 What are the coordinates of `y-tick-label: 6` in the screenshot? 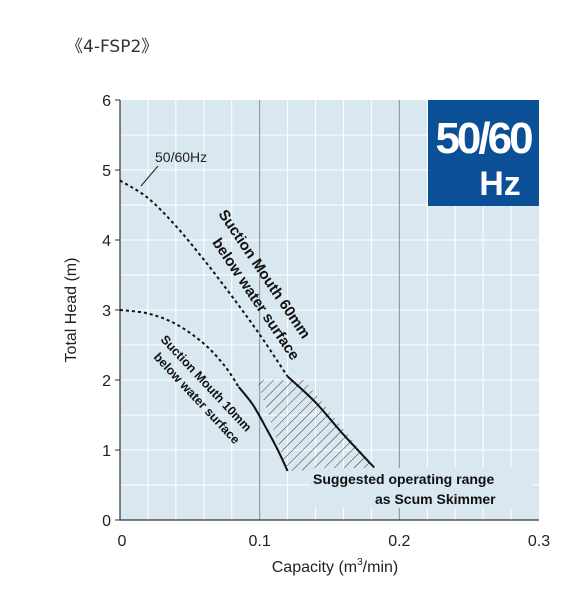 It's located at (106, 101).